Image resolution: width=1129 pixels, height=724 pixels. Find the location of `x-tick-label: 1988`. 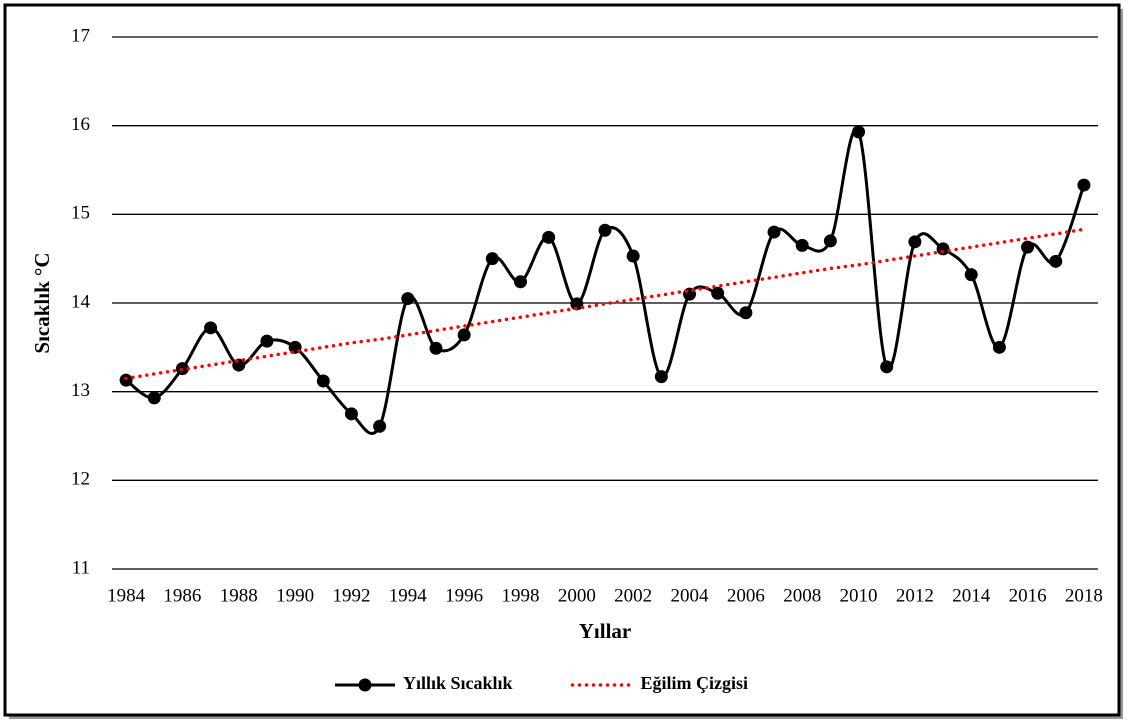

x-tick-label: 1988 is located at coordinates (239, 595).